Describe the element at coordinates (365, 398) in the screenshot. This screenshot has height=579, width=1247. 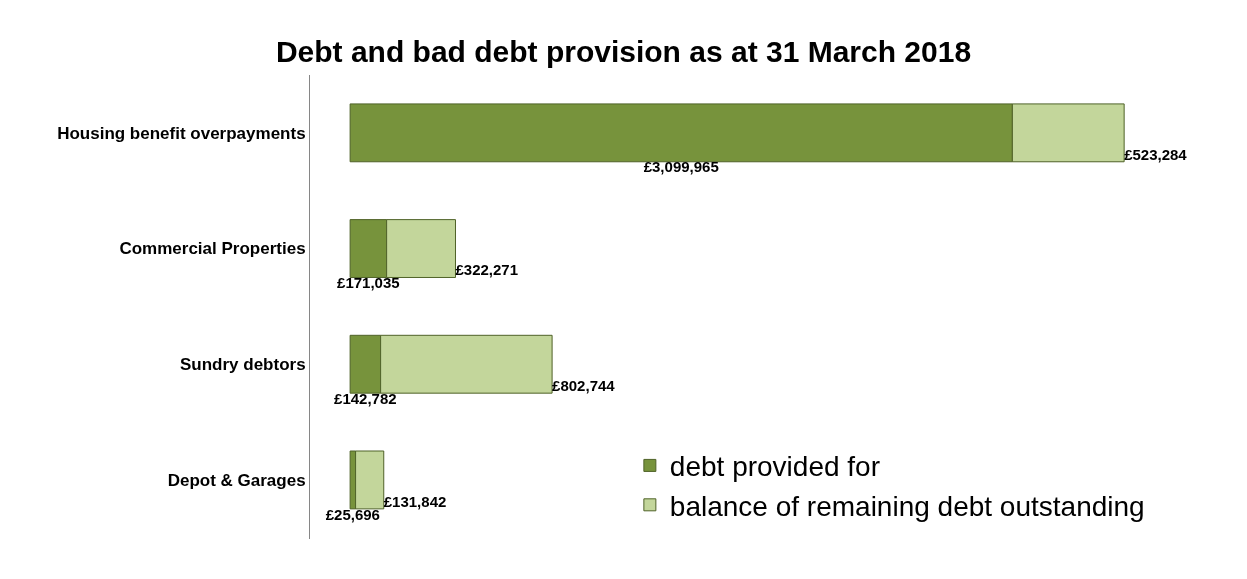
I see `data-label: £142,782` at that location.